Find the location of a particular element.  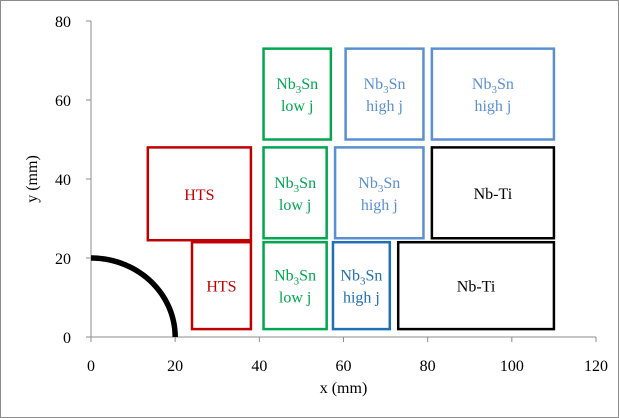

block-nb3sn-low-bot: Nb3Sn low j is located at coordinates (295, 285).